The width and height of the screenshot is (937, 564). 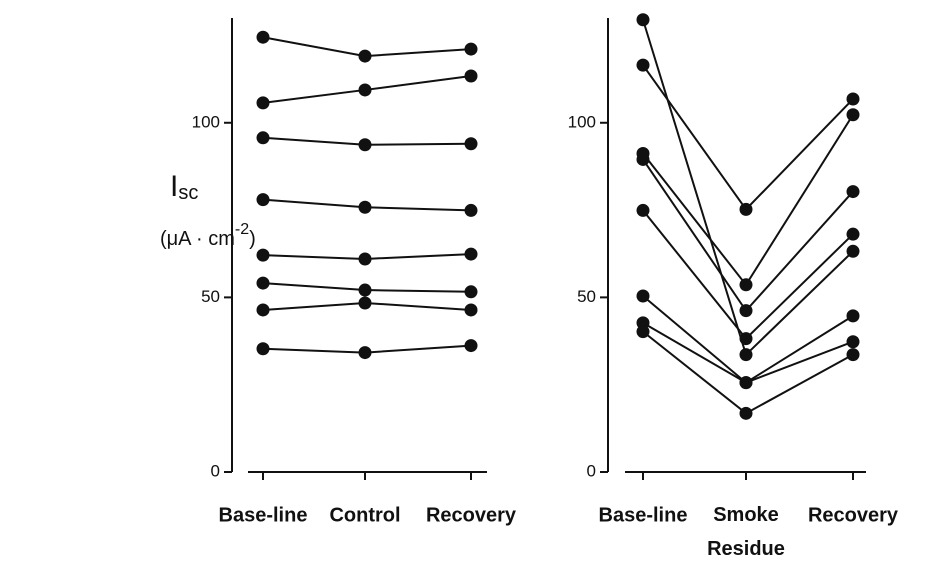 I want to click on x-tick-label: Smoke Residue, so click(x=746, y=532).